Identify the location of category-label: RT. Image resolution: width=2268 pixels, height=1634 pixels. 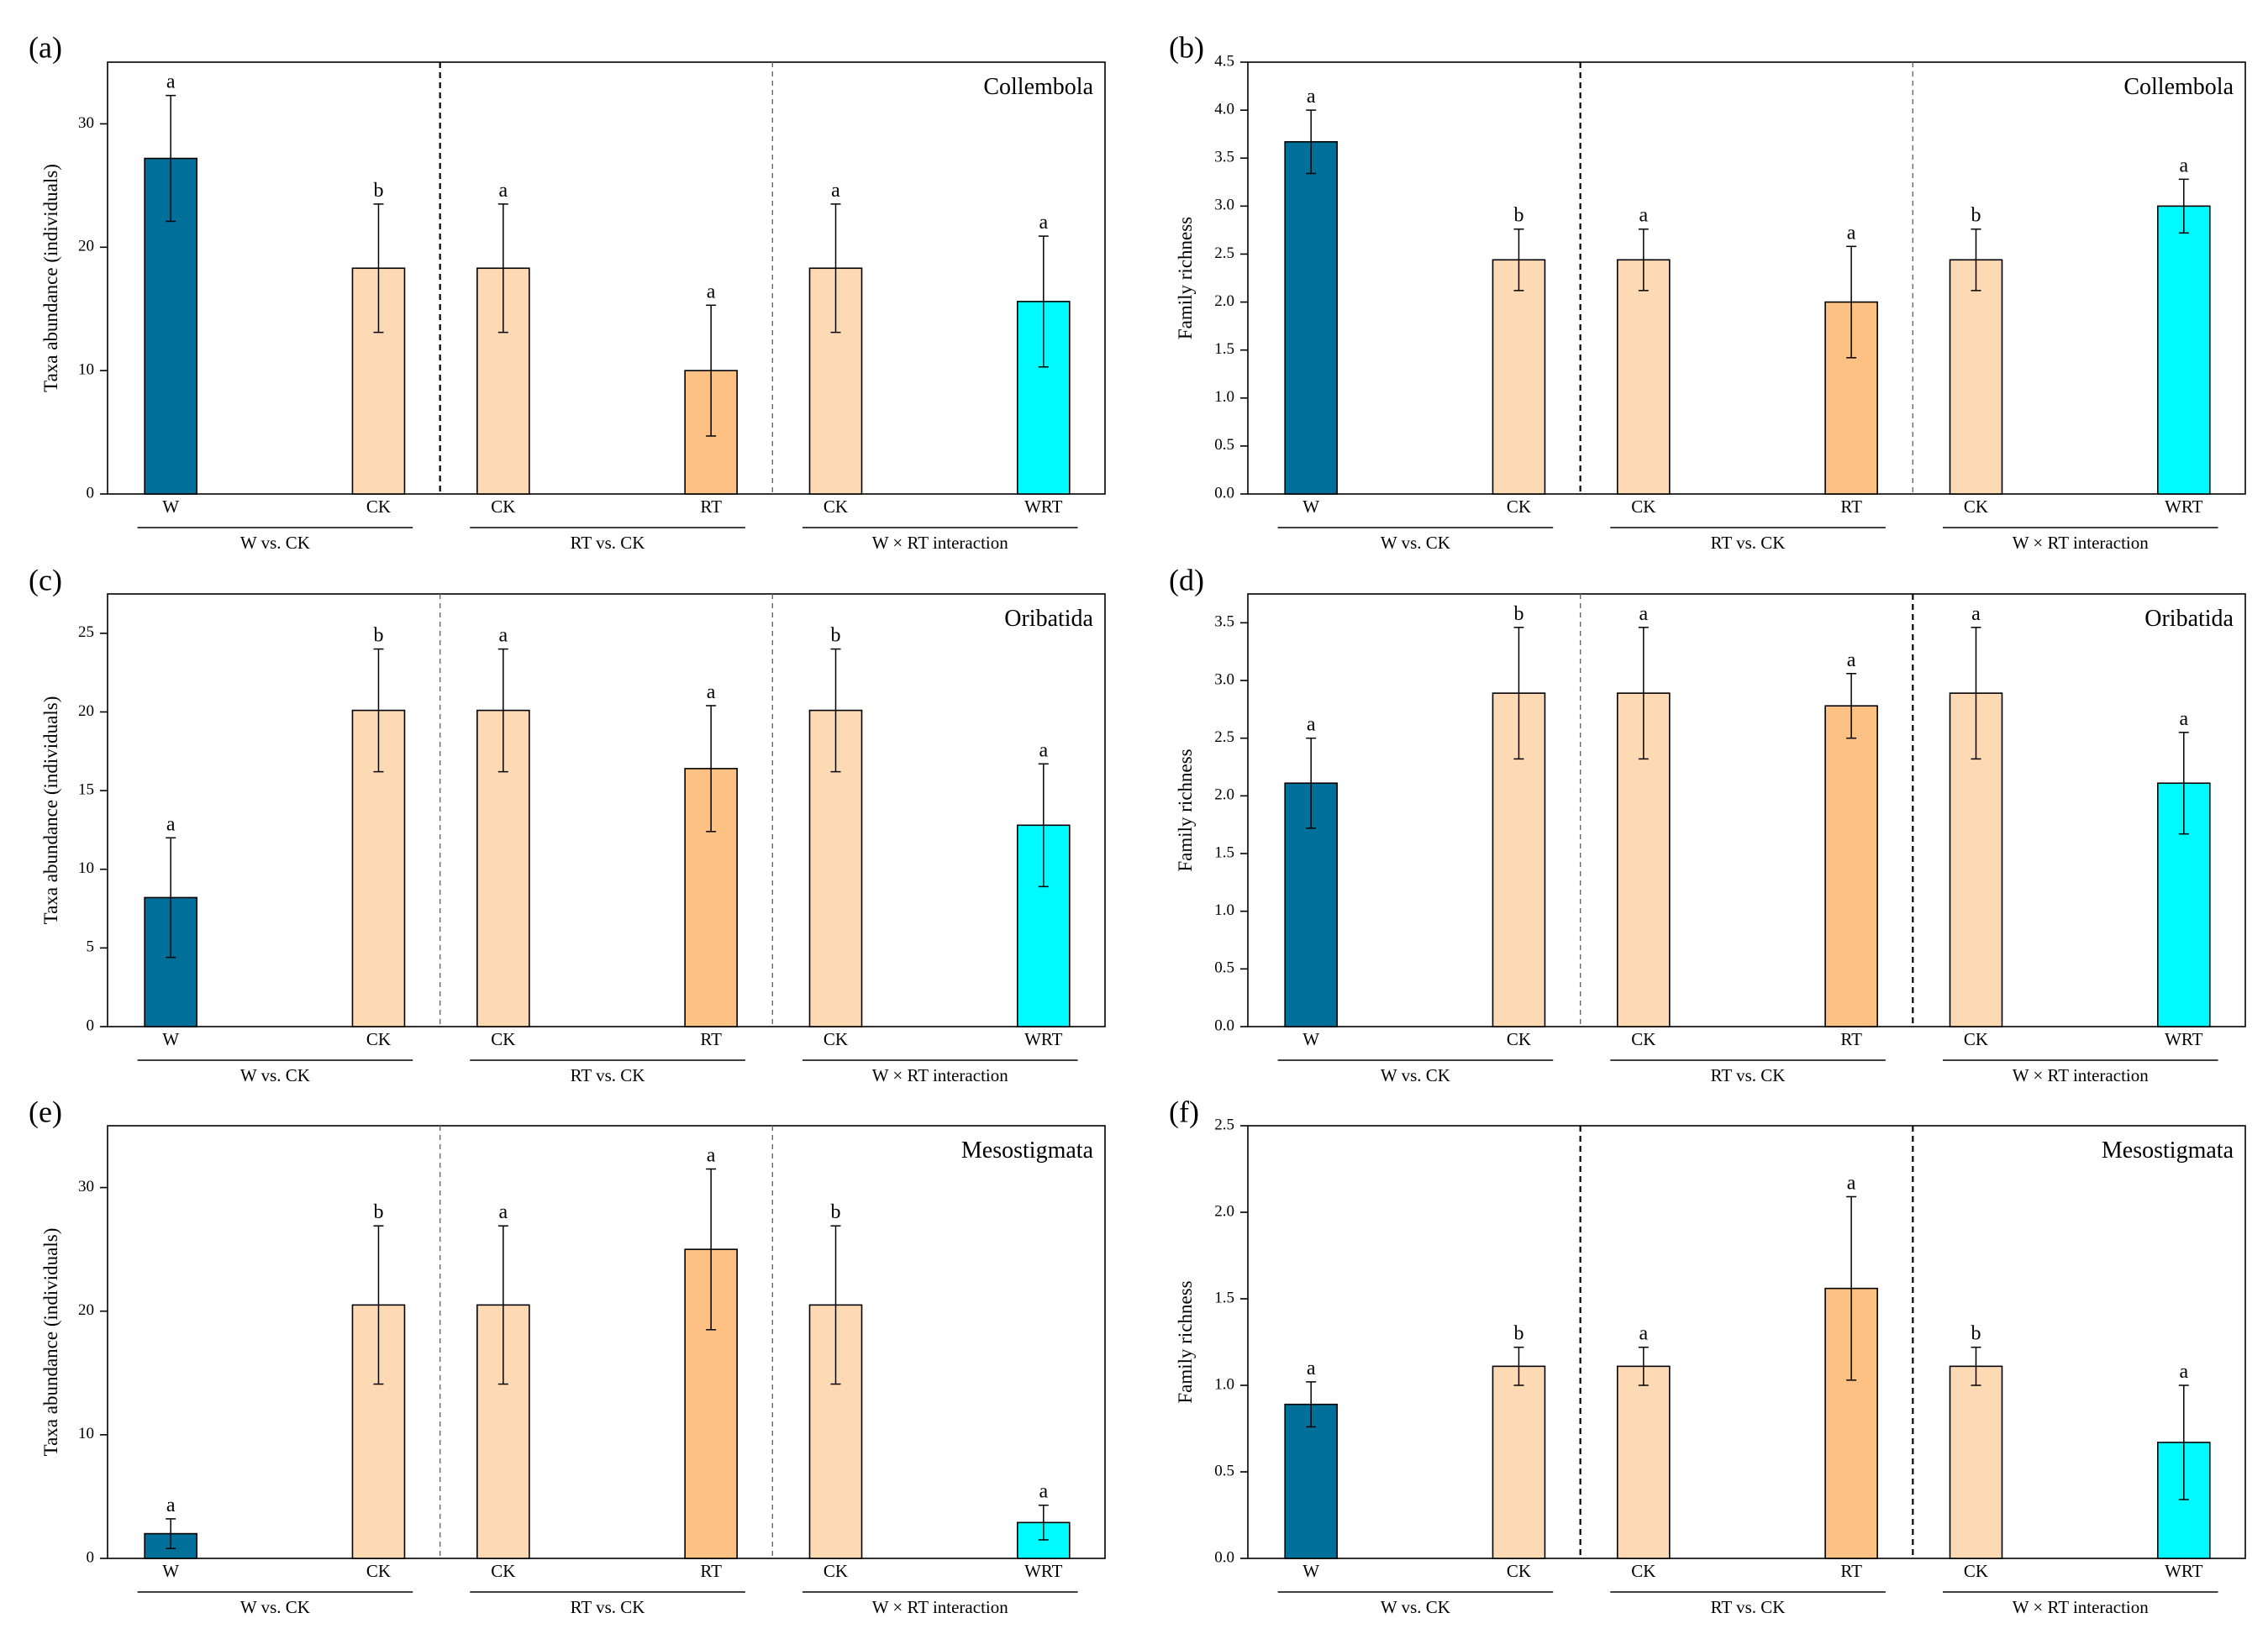
(1851, 1039).